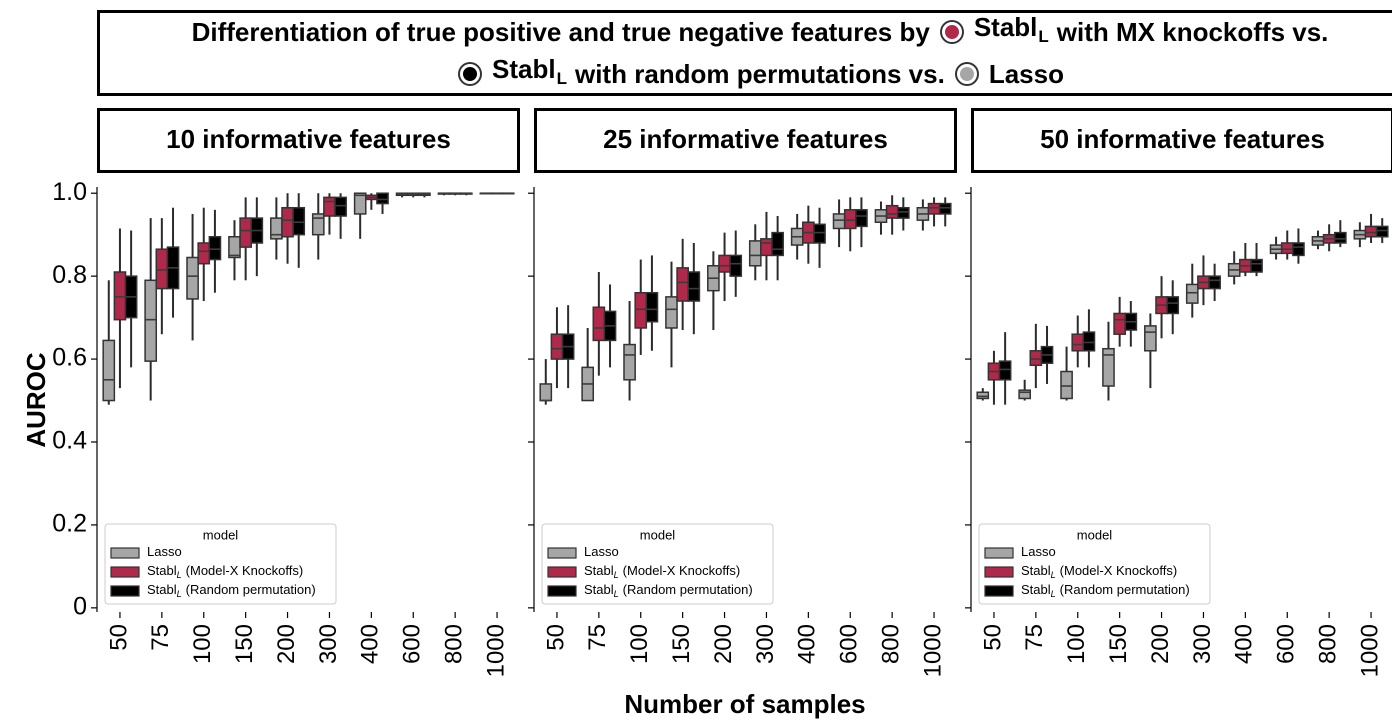 The image size is (1392, 721). I want to click on x-tick-label: 50, so click(555, 637).